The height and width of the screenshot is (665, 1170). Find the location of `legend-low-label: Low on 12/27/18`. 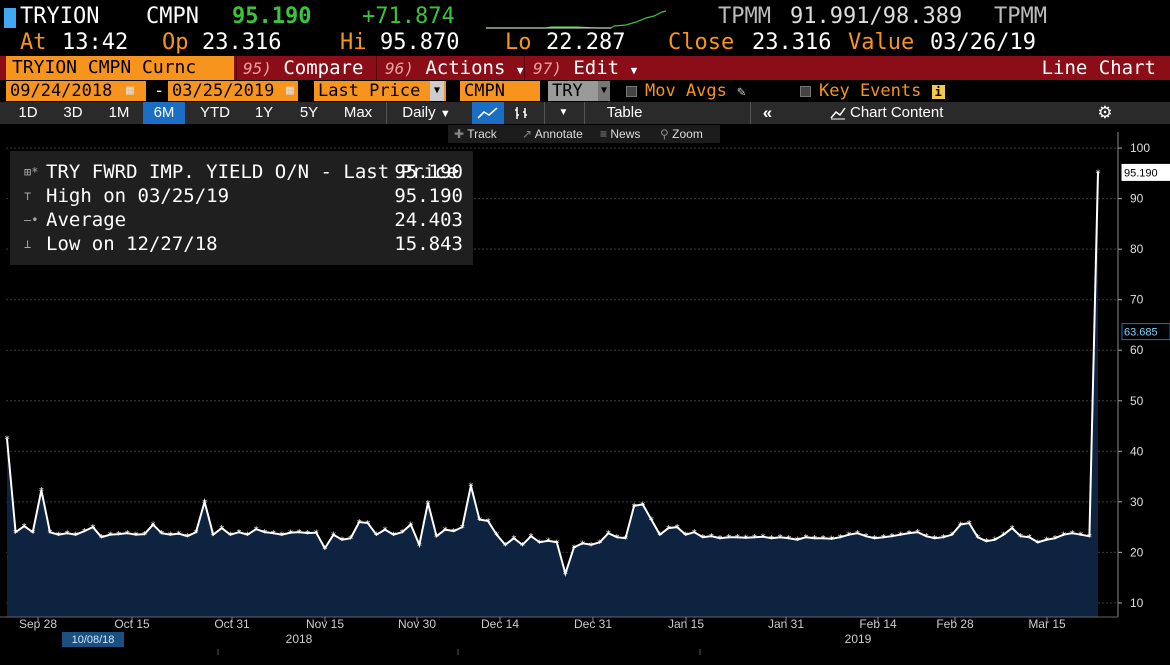

legend-low-label: Low on 12/27/18 is located at coordinates (132, 244).